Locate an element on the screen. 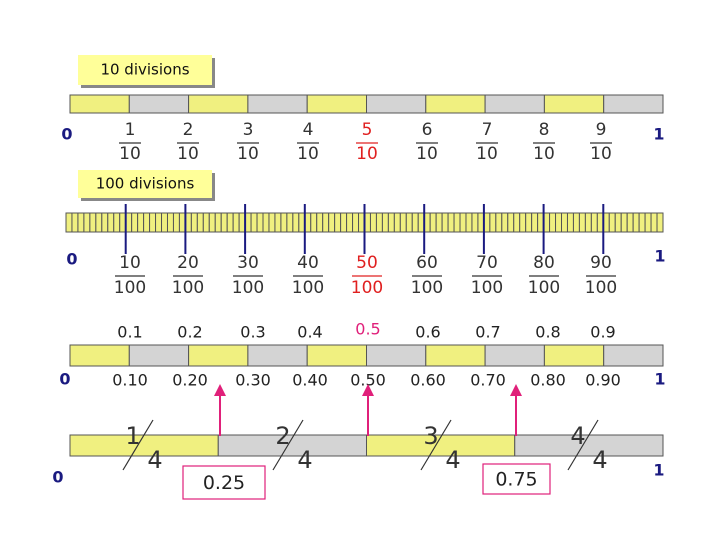 The width and height of the screenshot is (720, 540). denominator: 4 is located at coordinates (154, 460).